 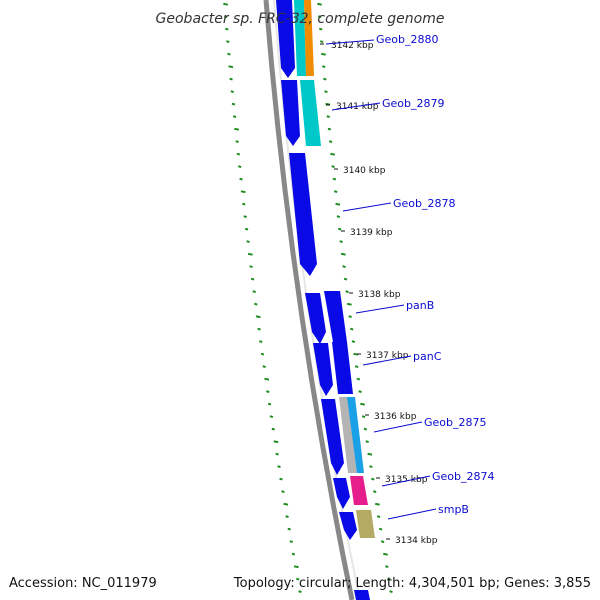 I want to click on scale-label: 3139 kbp, so click(x=371, y=233).